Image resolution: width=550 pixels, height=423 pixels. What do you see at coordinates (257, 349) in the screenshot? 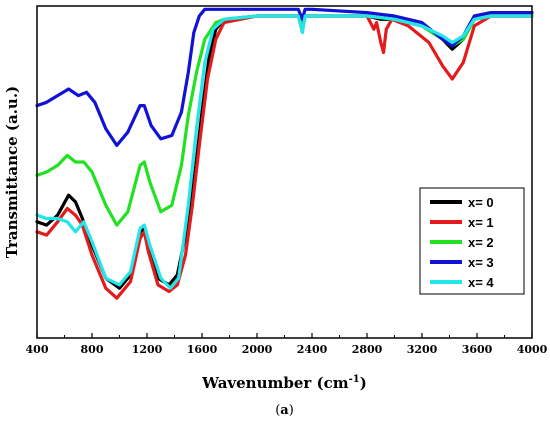
I see `x-tick-label: 2000` at bounding box center [257, 349].